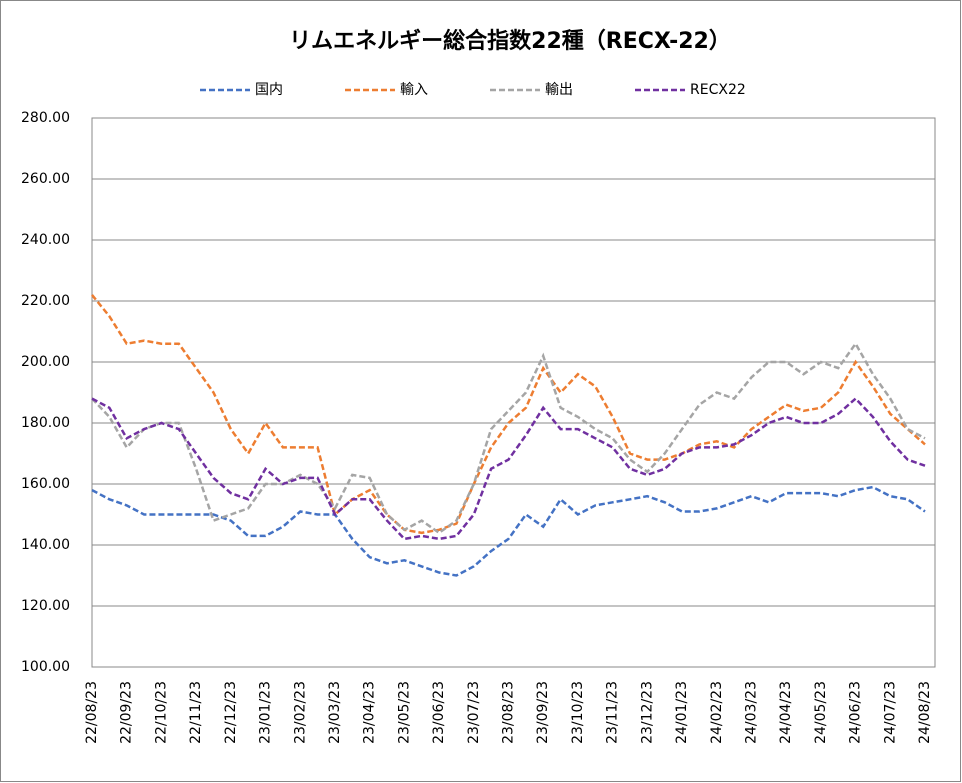 The height and width of the screenshot is (783, 962). What do you see at coordinates (718, 90) in the screenshot?
I see `legend-label: RECX22` at bounding box center [718, 90].